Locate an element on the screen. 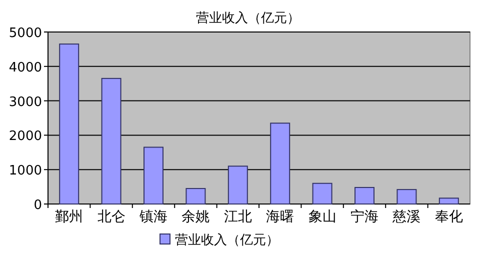 The width and height of the screenshot is (496, 269). x-tick-label: 宁海 is located at coordinates (364, 217).